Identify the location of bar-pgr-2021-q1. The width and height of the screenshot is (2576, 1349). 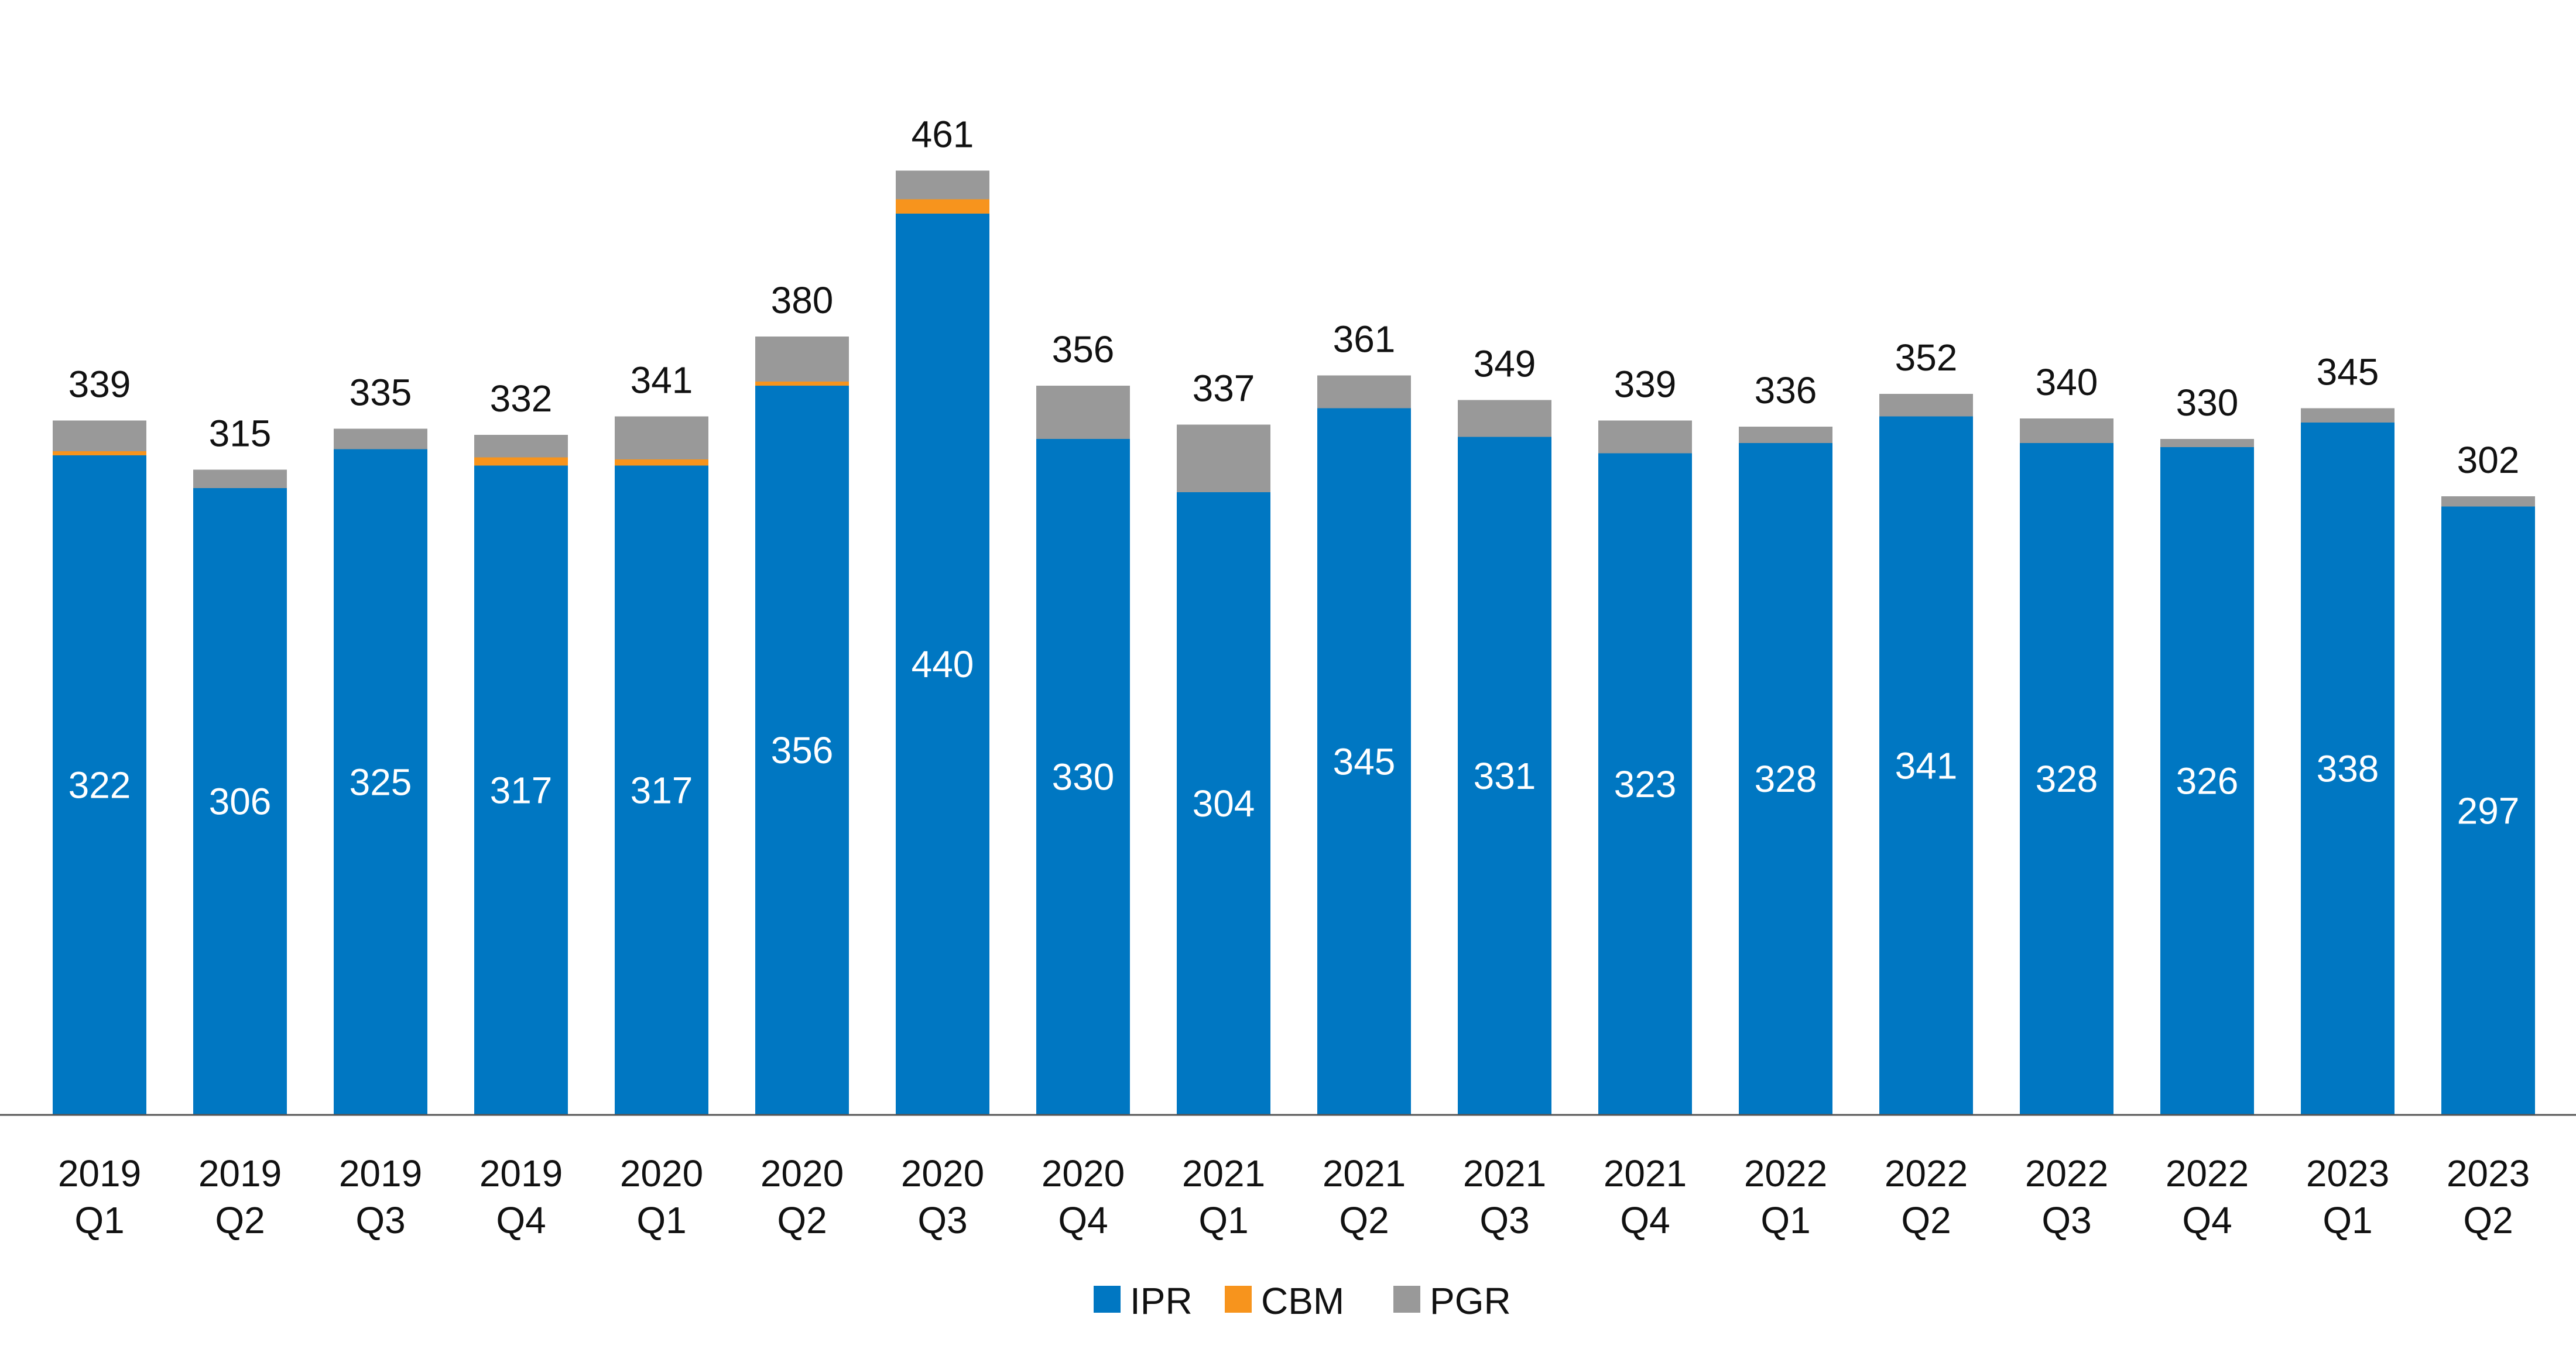
(1223, 459).